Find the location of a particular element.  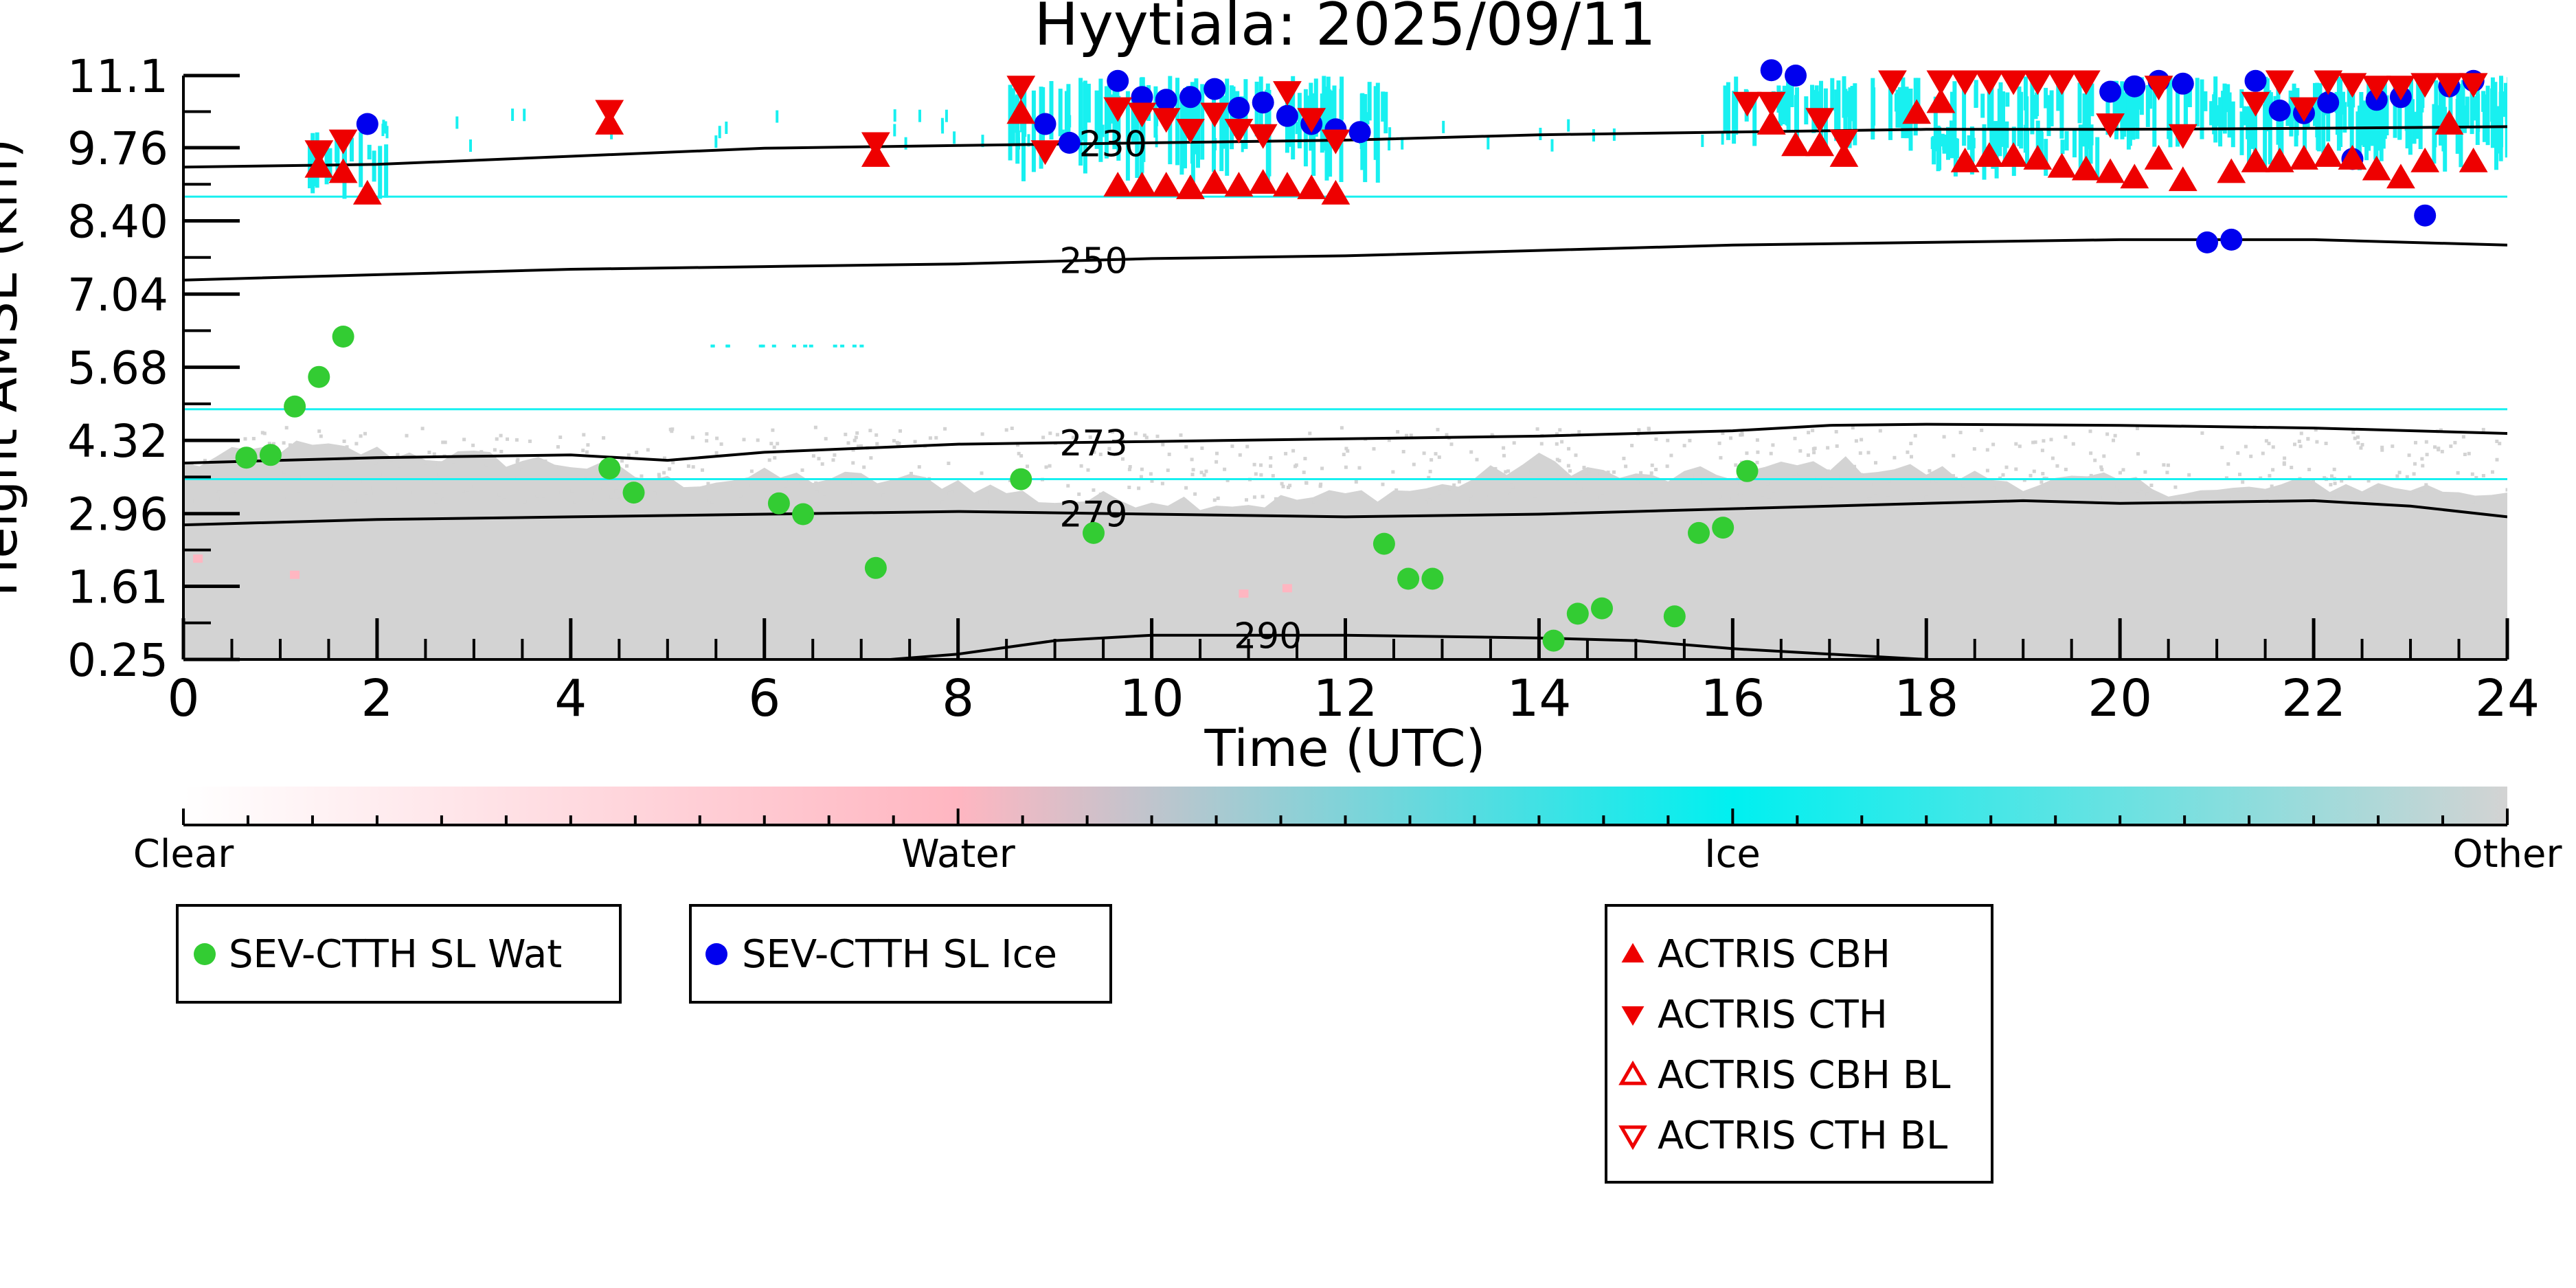

x-tick-label: 4 is located at coordinates (570, 698).